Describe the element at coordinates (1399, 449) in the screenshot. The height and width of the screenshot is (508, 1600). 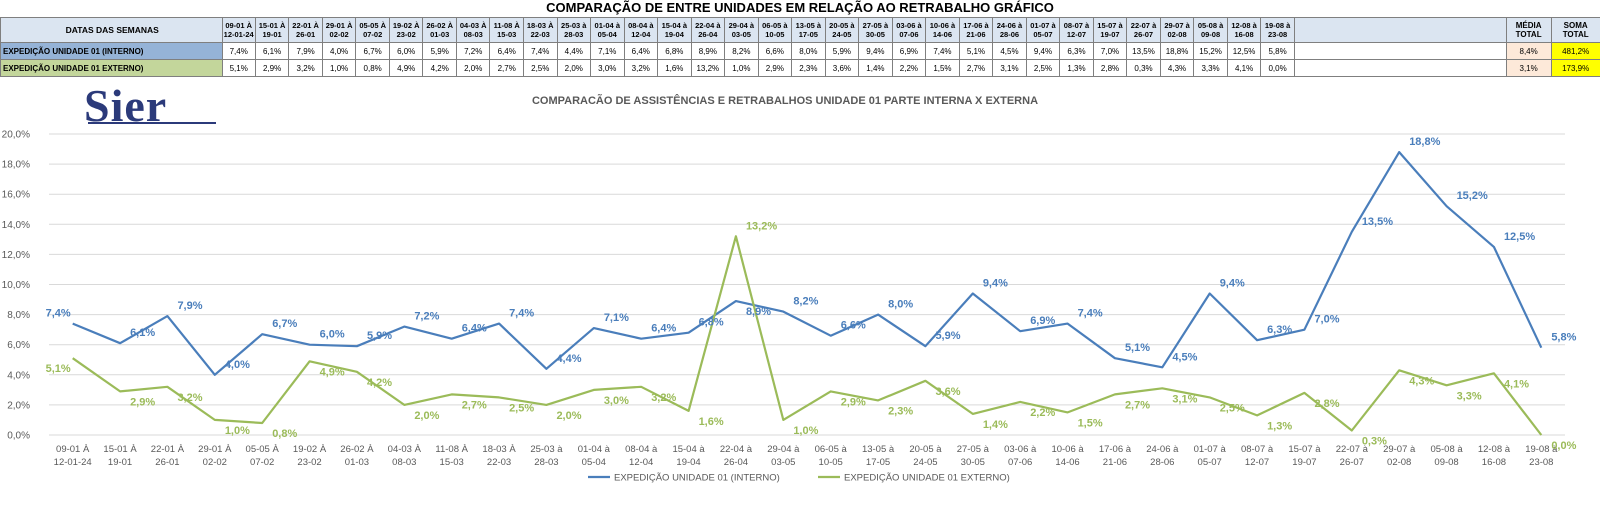
I see `x-tick-label: 29-07 à` at that location.